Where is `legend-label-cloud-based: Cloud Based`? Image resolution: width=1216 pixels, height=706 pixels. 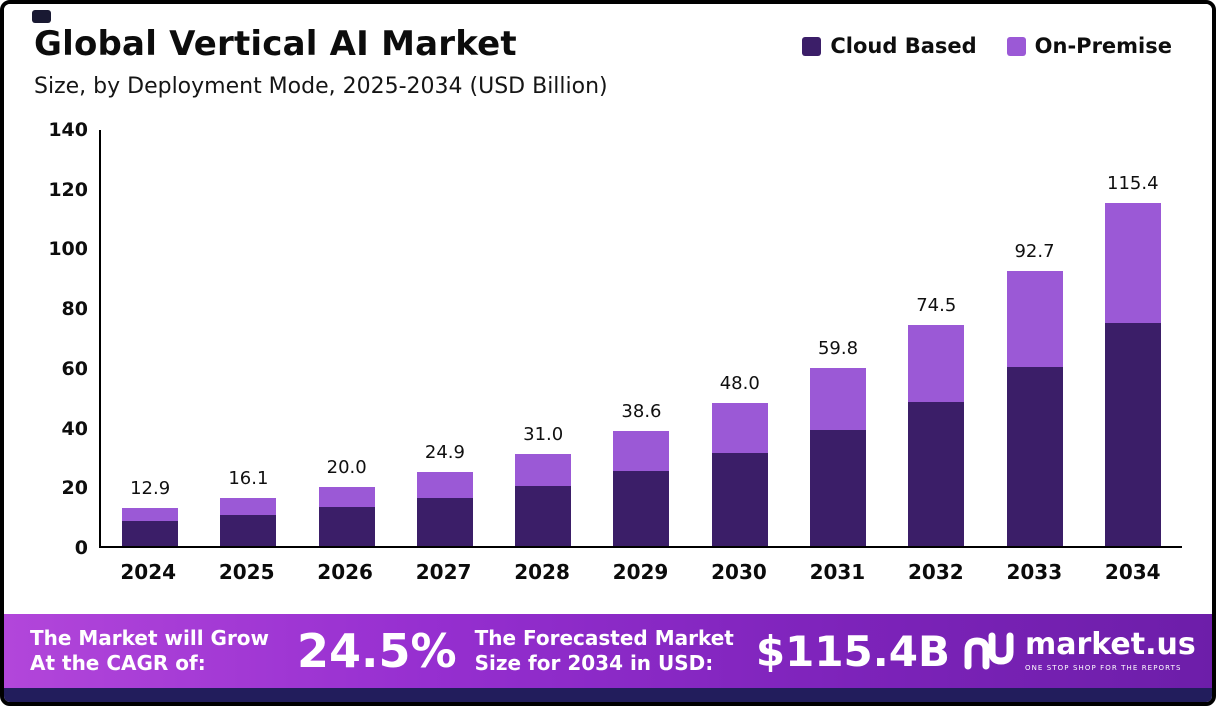 legend-label-cloud-based: Cloud Based is located at coordinates (903, 46).